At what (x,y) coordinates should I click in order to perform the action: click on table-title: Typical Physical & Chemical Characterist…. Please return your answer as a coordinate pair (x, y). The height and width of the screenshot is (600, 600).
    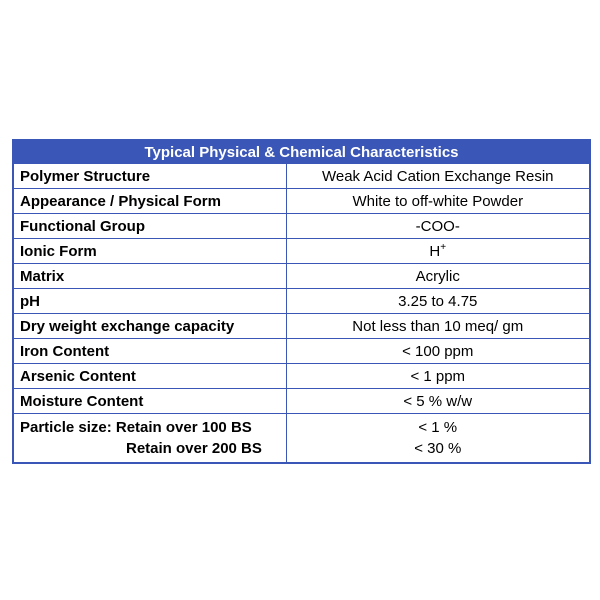
    Looking at the image, I should click on (301, 151).